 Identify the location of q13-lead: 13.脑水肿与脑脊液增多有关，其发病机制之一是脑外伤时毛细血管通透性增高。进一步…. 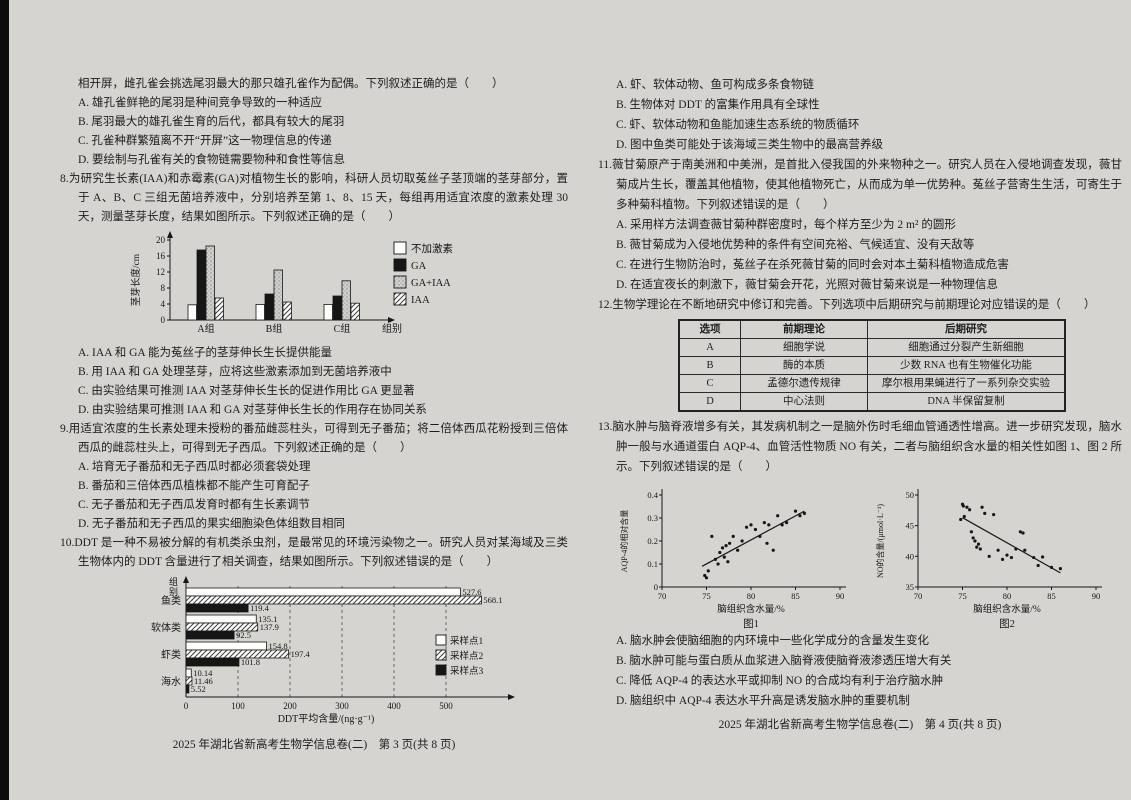
(860, 447).